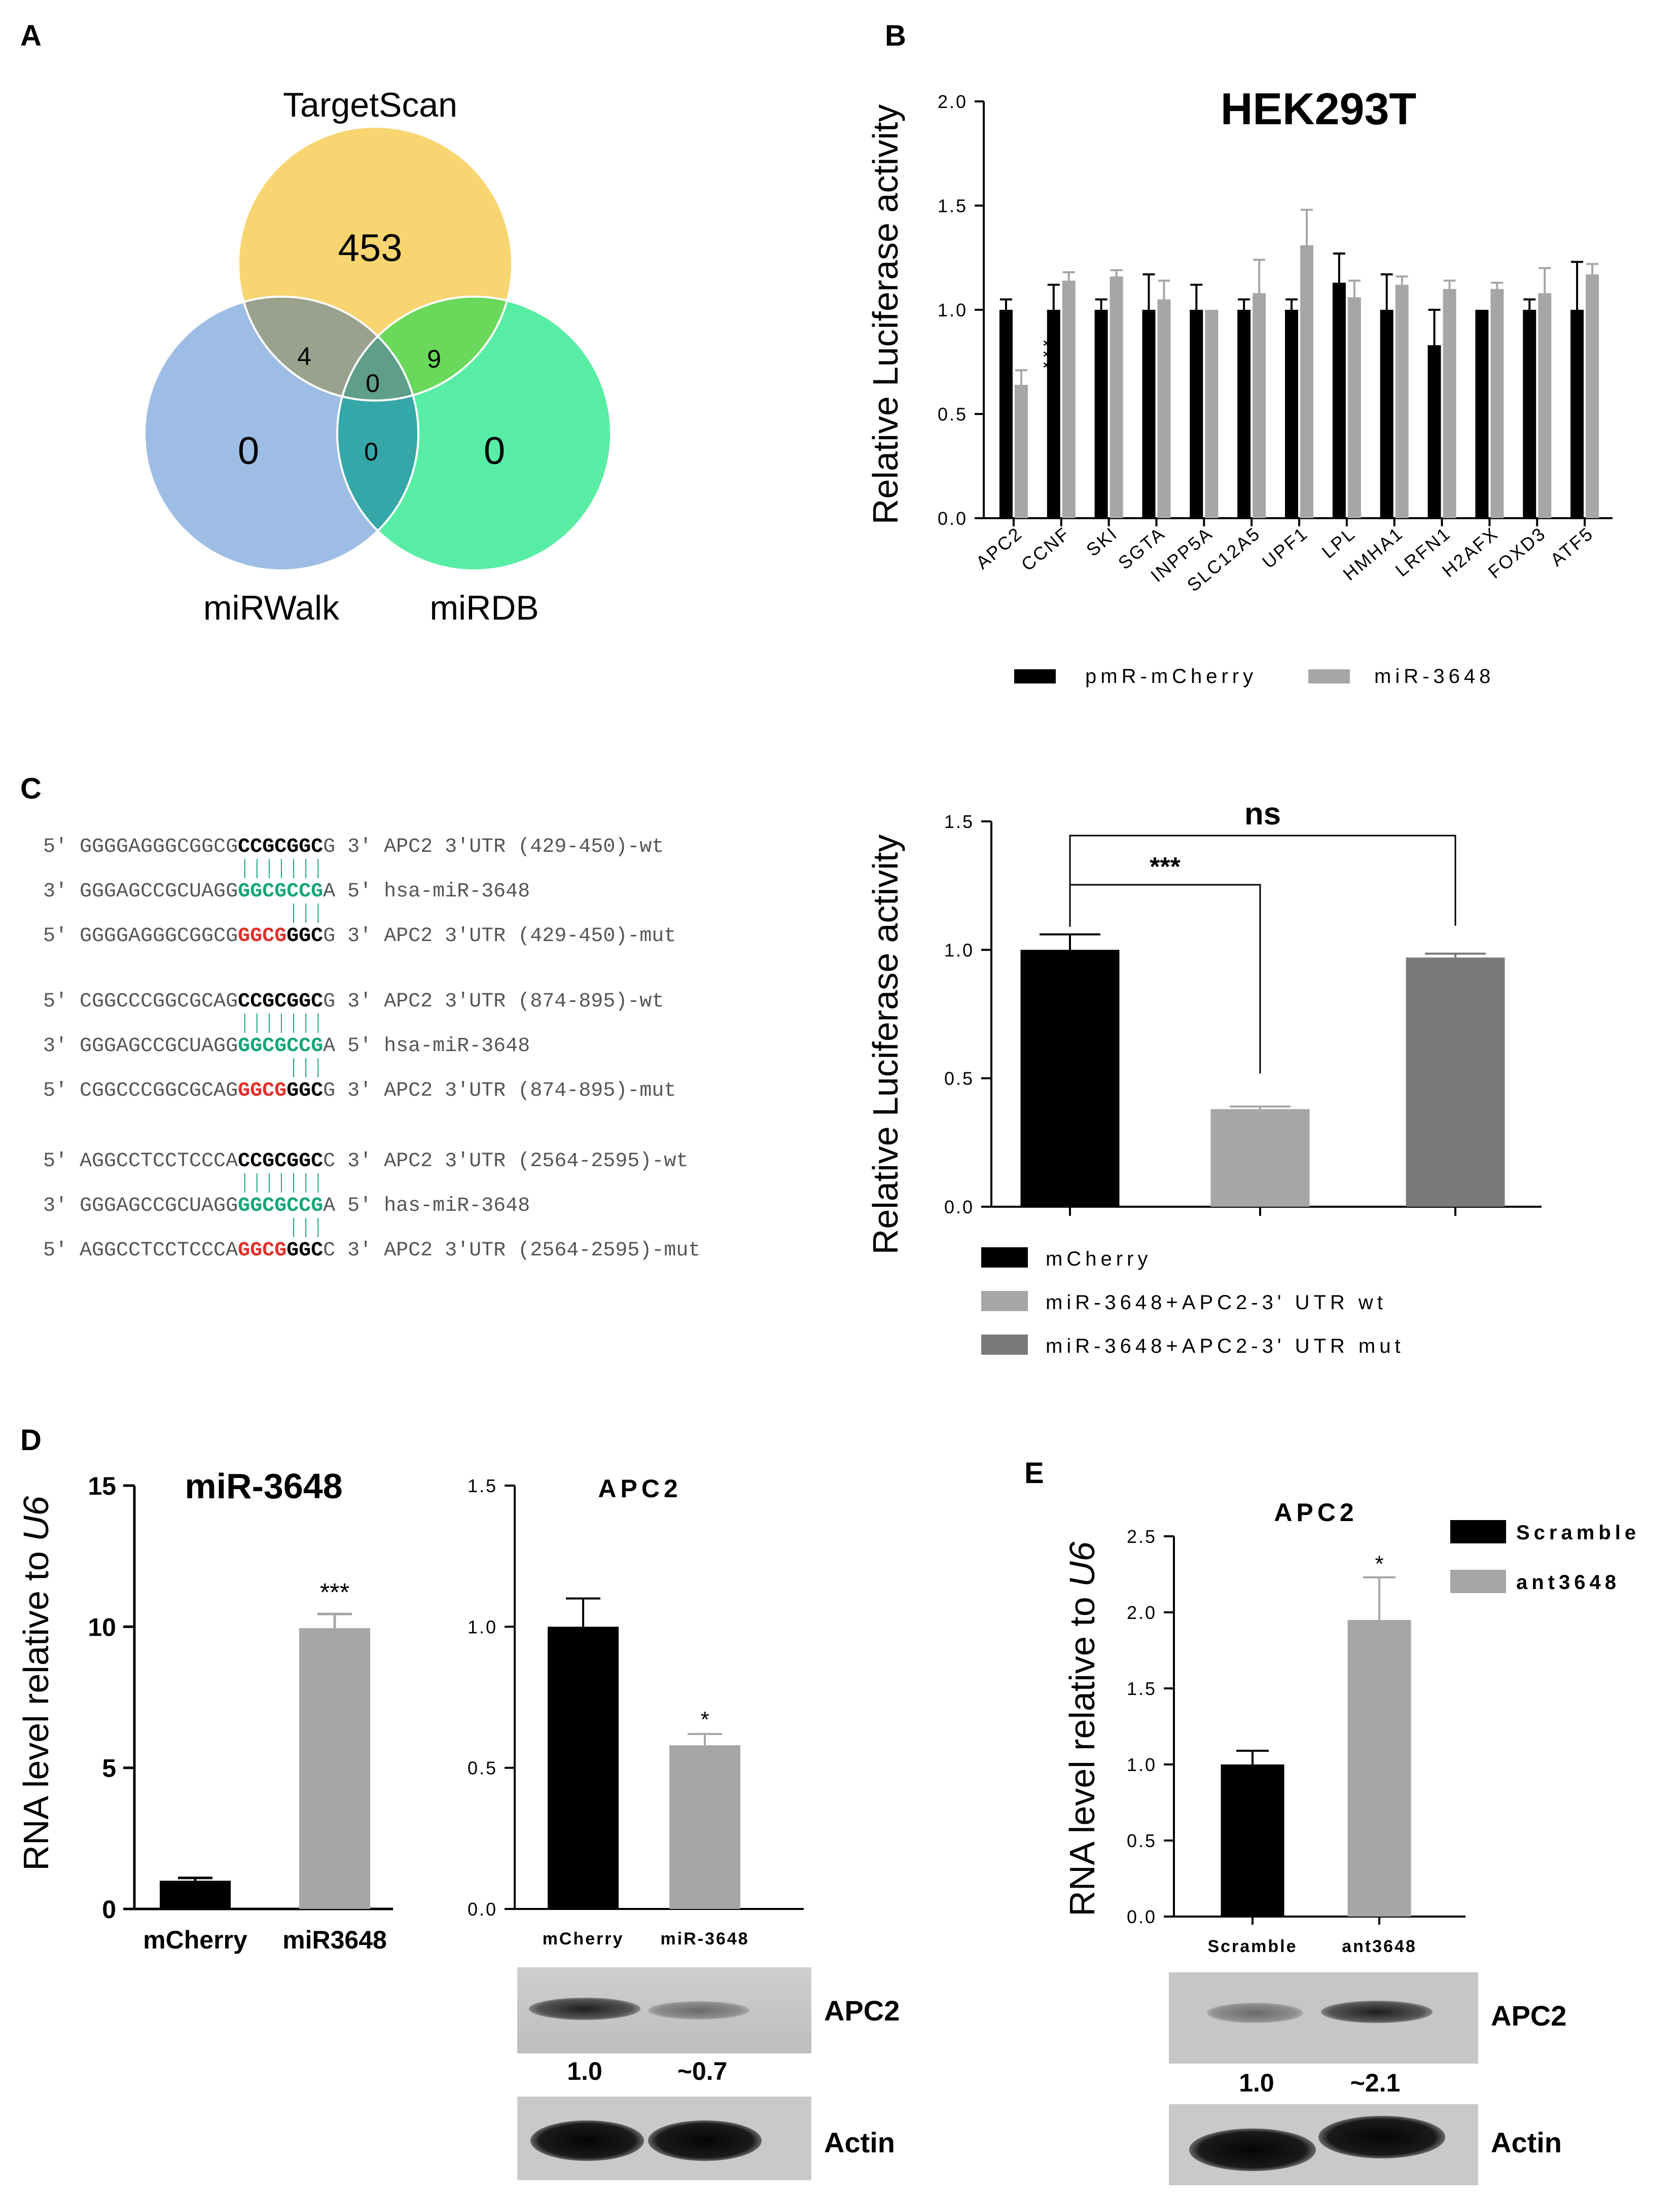 This screenshot has width=1680, height=2201. What do you see at coordinates (1034, 1473) in the screenshot?
I see `panel-letter-e: E` at bounding box center [1034, 1473].